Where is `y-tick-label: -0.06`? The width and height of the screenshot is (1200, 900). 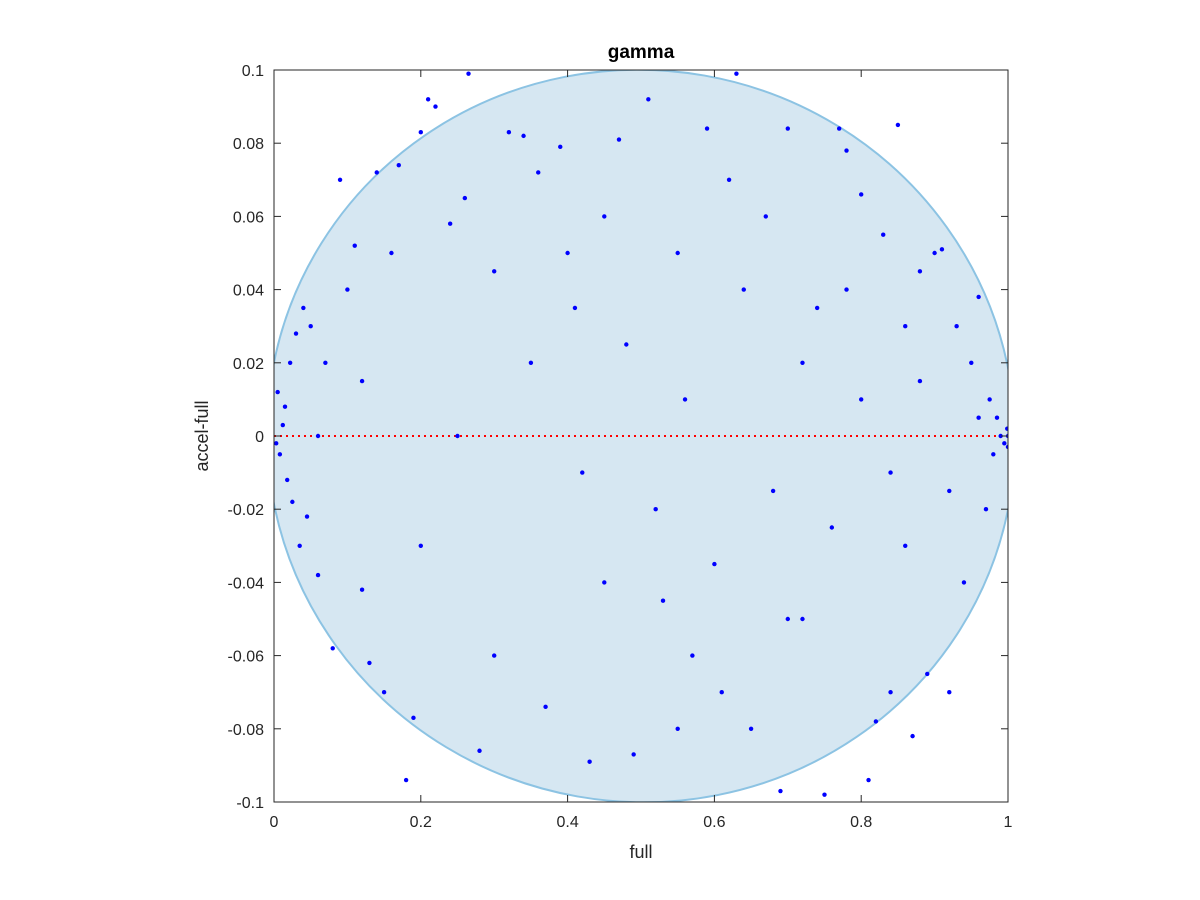 y-tick-label: -0.06 is located at coordinates (246, 657).